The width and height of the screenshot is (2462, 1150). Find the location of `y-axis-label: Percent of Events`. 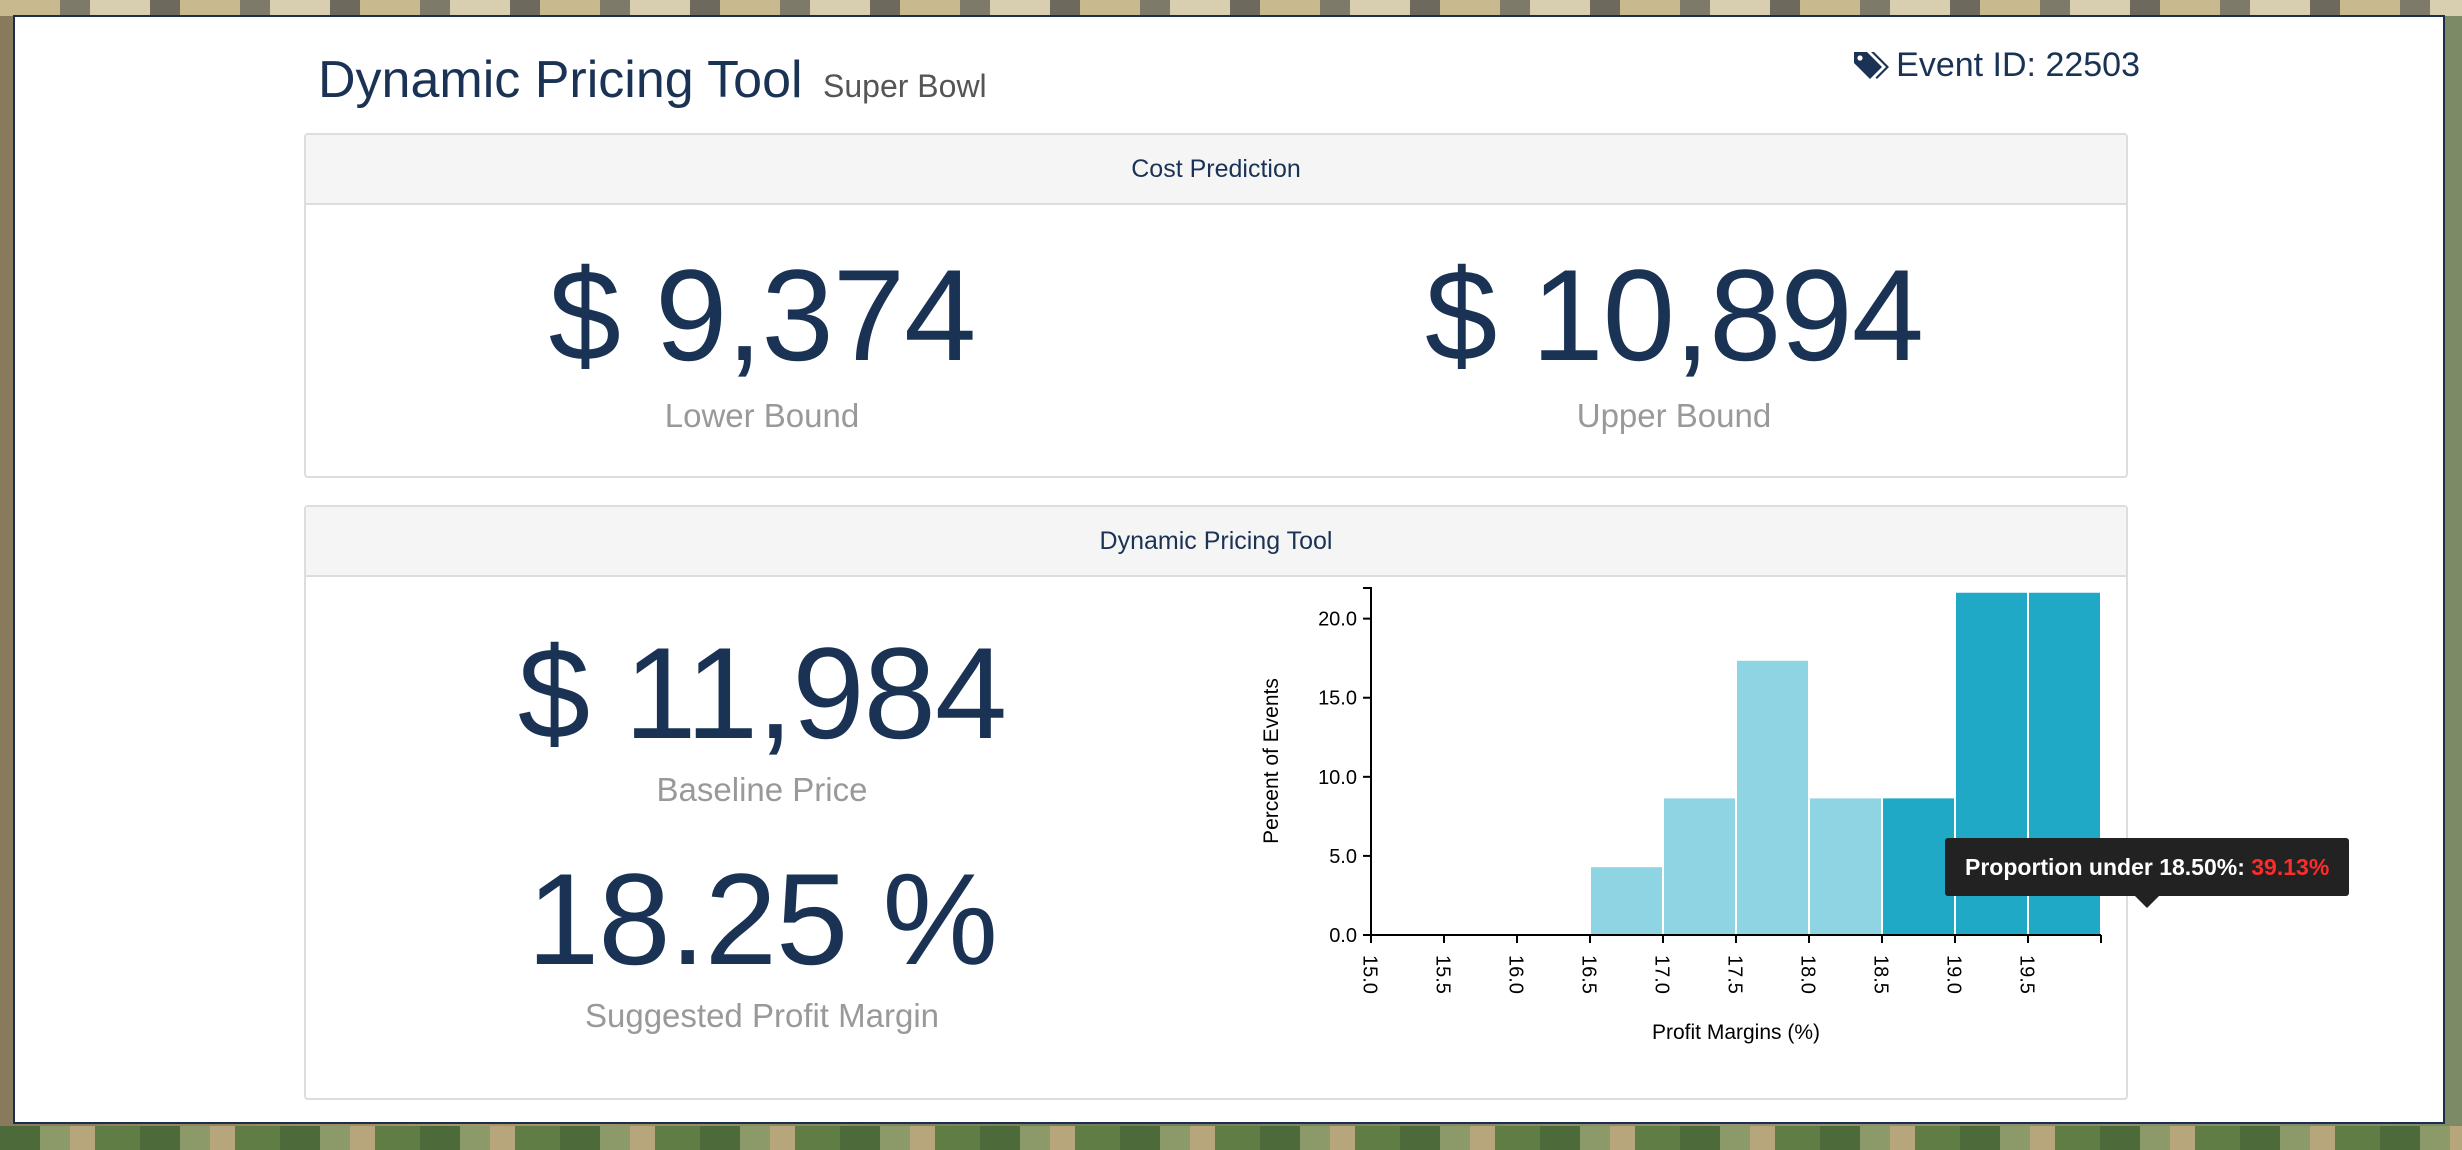

y-axis-label: Percent of Events is located at coordinates (1271, 761).